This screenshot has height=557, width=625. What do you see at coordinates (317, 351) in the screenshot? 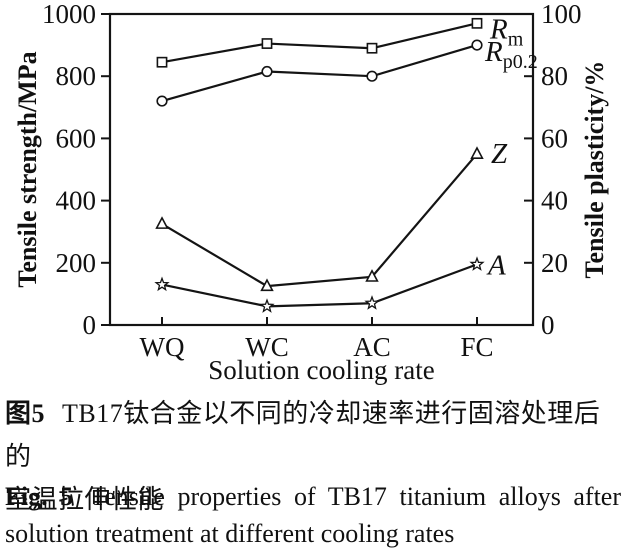
I see `x-axis: WQ WC AC FC Solution cooling rate` at bounding box center [317, 351].